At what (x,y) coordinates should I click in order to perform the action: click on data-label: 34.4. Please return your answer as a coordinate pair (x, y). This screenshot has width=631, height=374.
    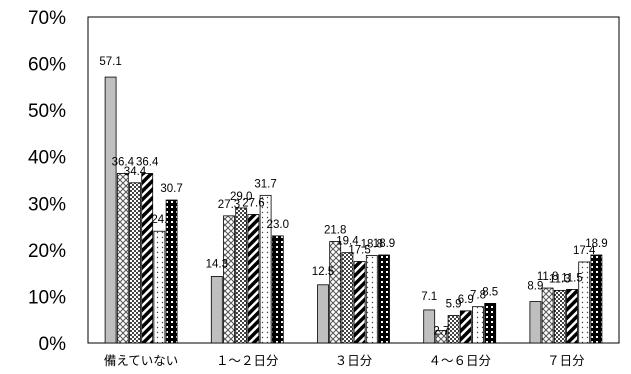
    Looking at the image, I should click on (135, 172).